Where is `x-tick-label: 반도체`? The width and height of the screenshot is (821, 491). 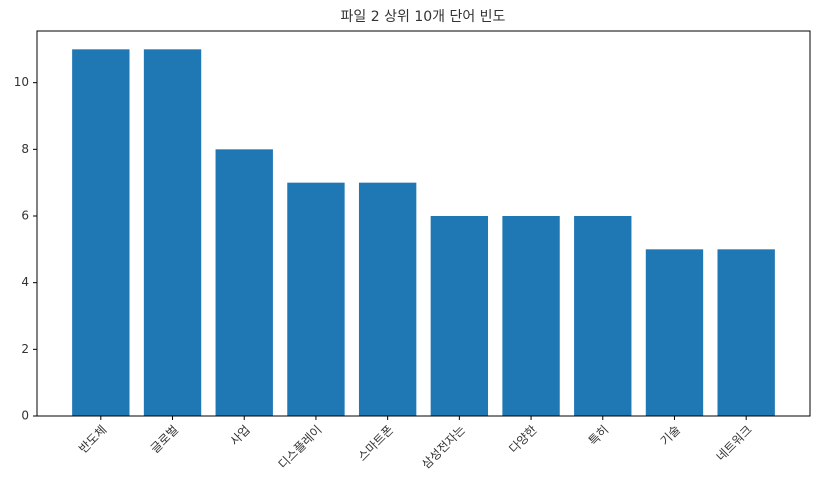
x-tick-label: 반도체 is located at coordinates (92, 439).